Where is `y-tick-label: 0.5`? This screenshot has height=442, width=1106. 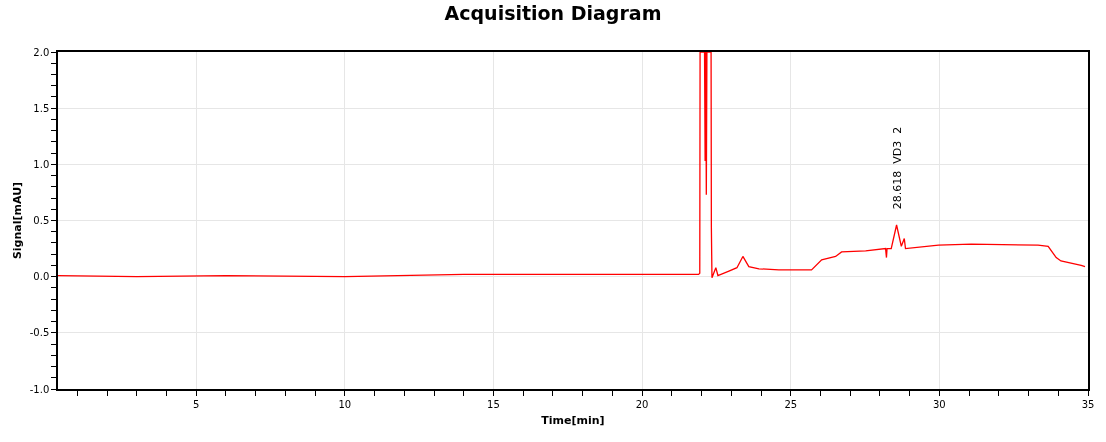 y-tick-label: 0.5 is located at coordinates (41, 220).